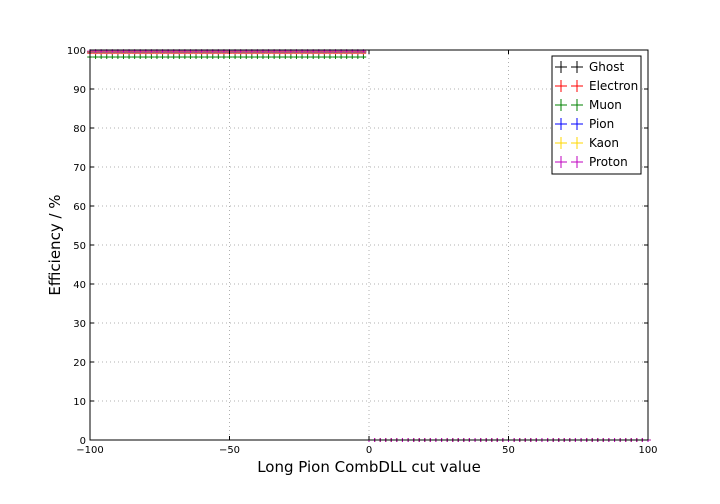 This screenshot has height=504, width=720. Describe the element at coordinates (584, 124) in the screenshot. I see `legend-item-pion: Pion` at that location.